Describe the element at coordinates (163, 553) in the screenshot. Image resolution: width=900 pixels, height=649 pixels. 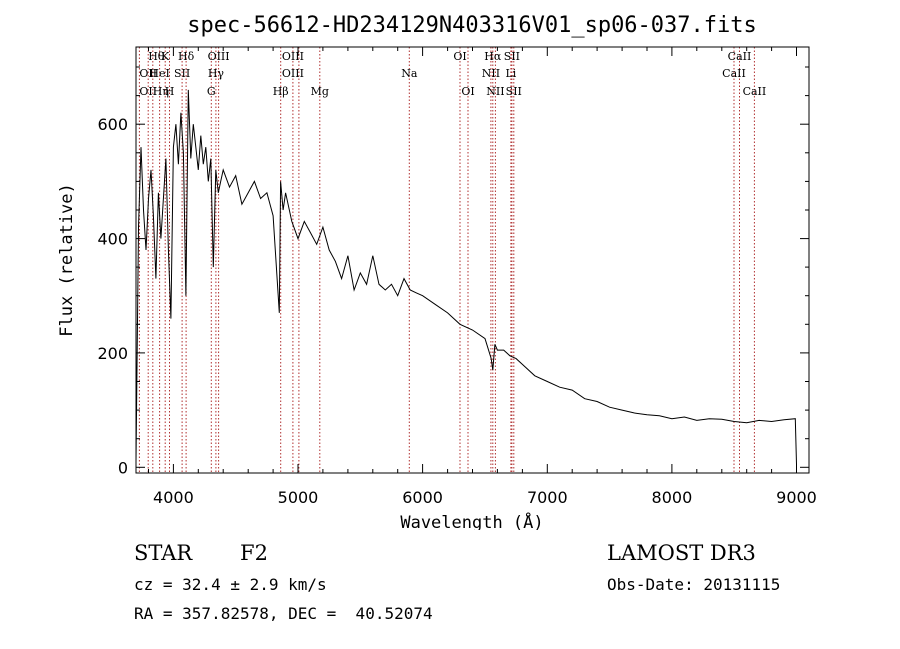
I see `object-class: STAR` at that location.